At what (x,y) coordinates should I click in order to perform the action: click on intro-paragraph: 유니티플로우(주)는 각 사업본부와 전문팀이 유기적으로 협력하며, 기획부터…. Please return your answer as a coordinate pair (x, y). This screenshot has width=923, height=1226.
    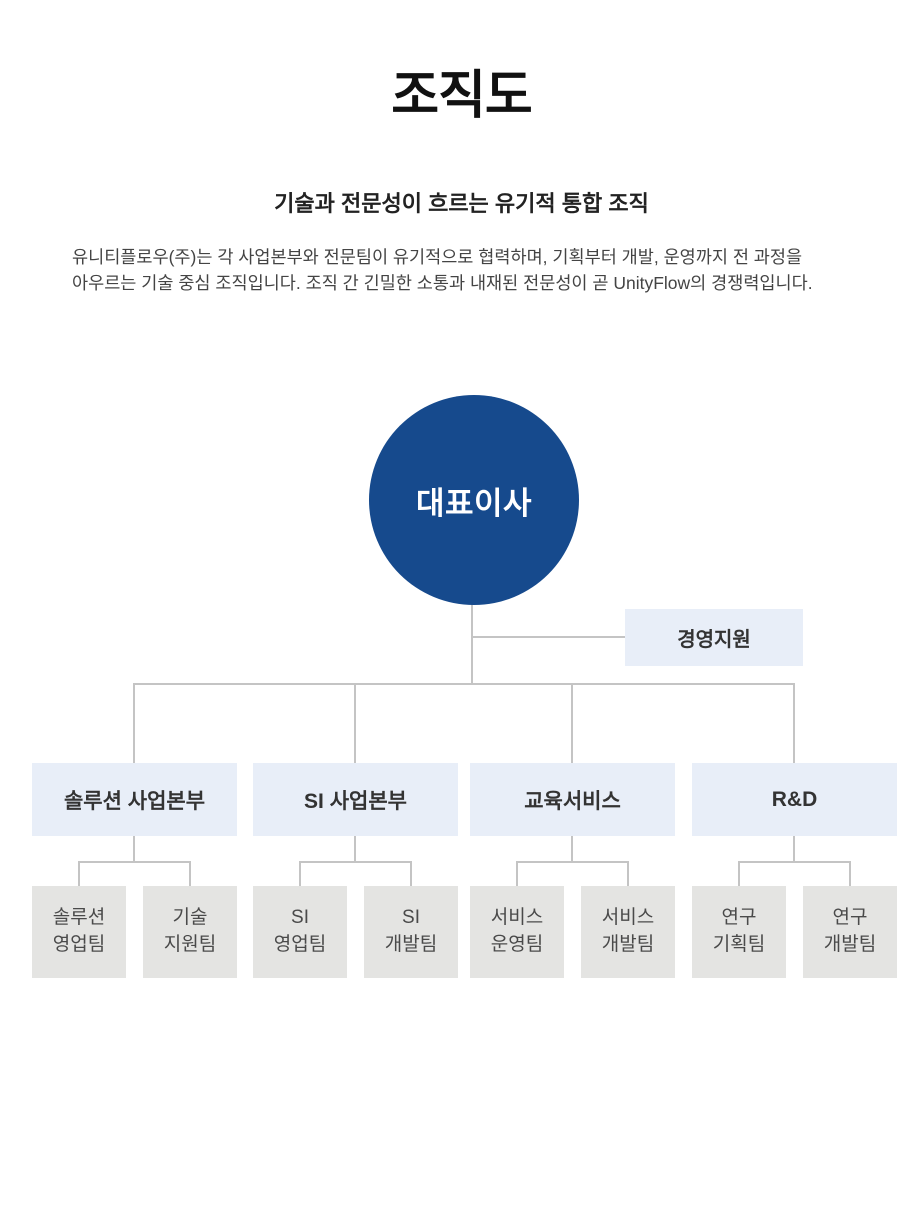
    Looking at the image, I should click on (442, 270).